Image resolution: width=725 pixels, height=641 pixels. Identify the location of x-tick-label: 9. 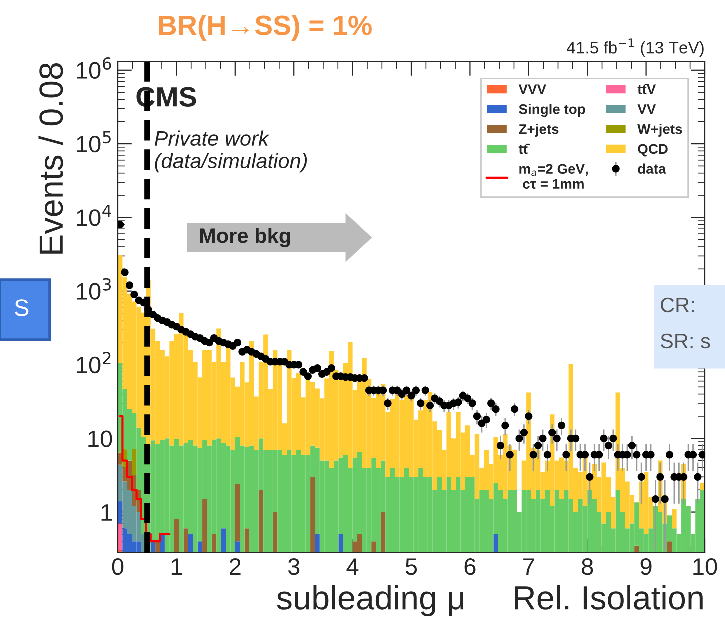
(646, 567).